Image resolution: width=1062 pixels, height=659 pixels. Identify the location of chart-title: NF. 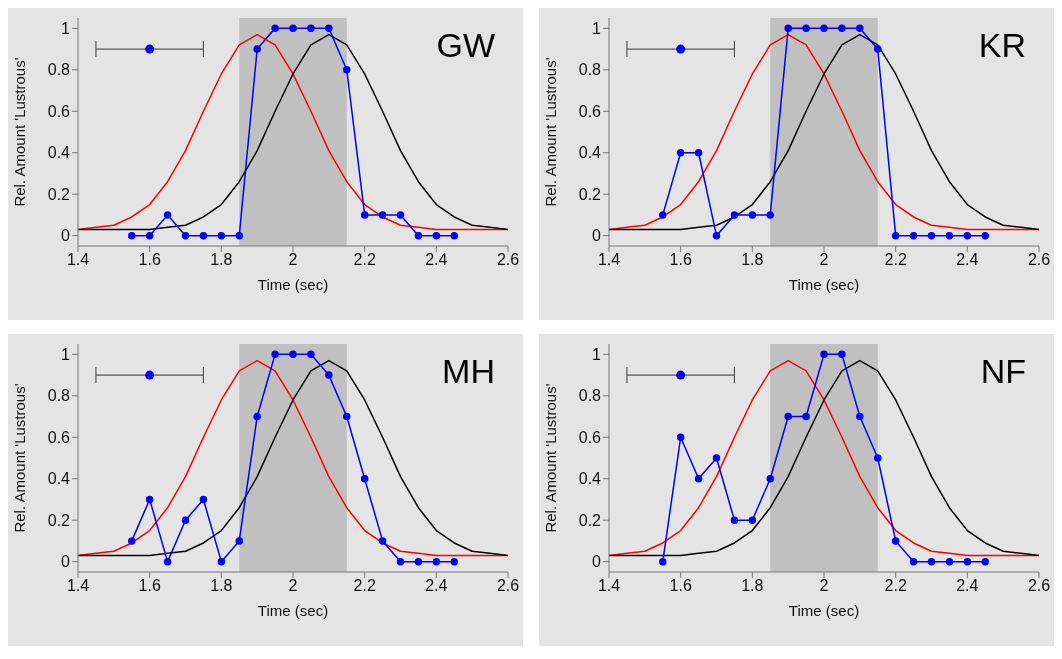
(1003, 371).